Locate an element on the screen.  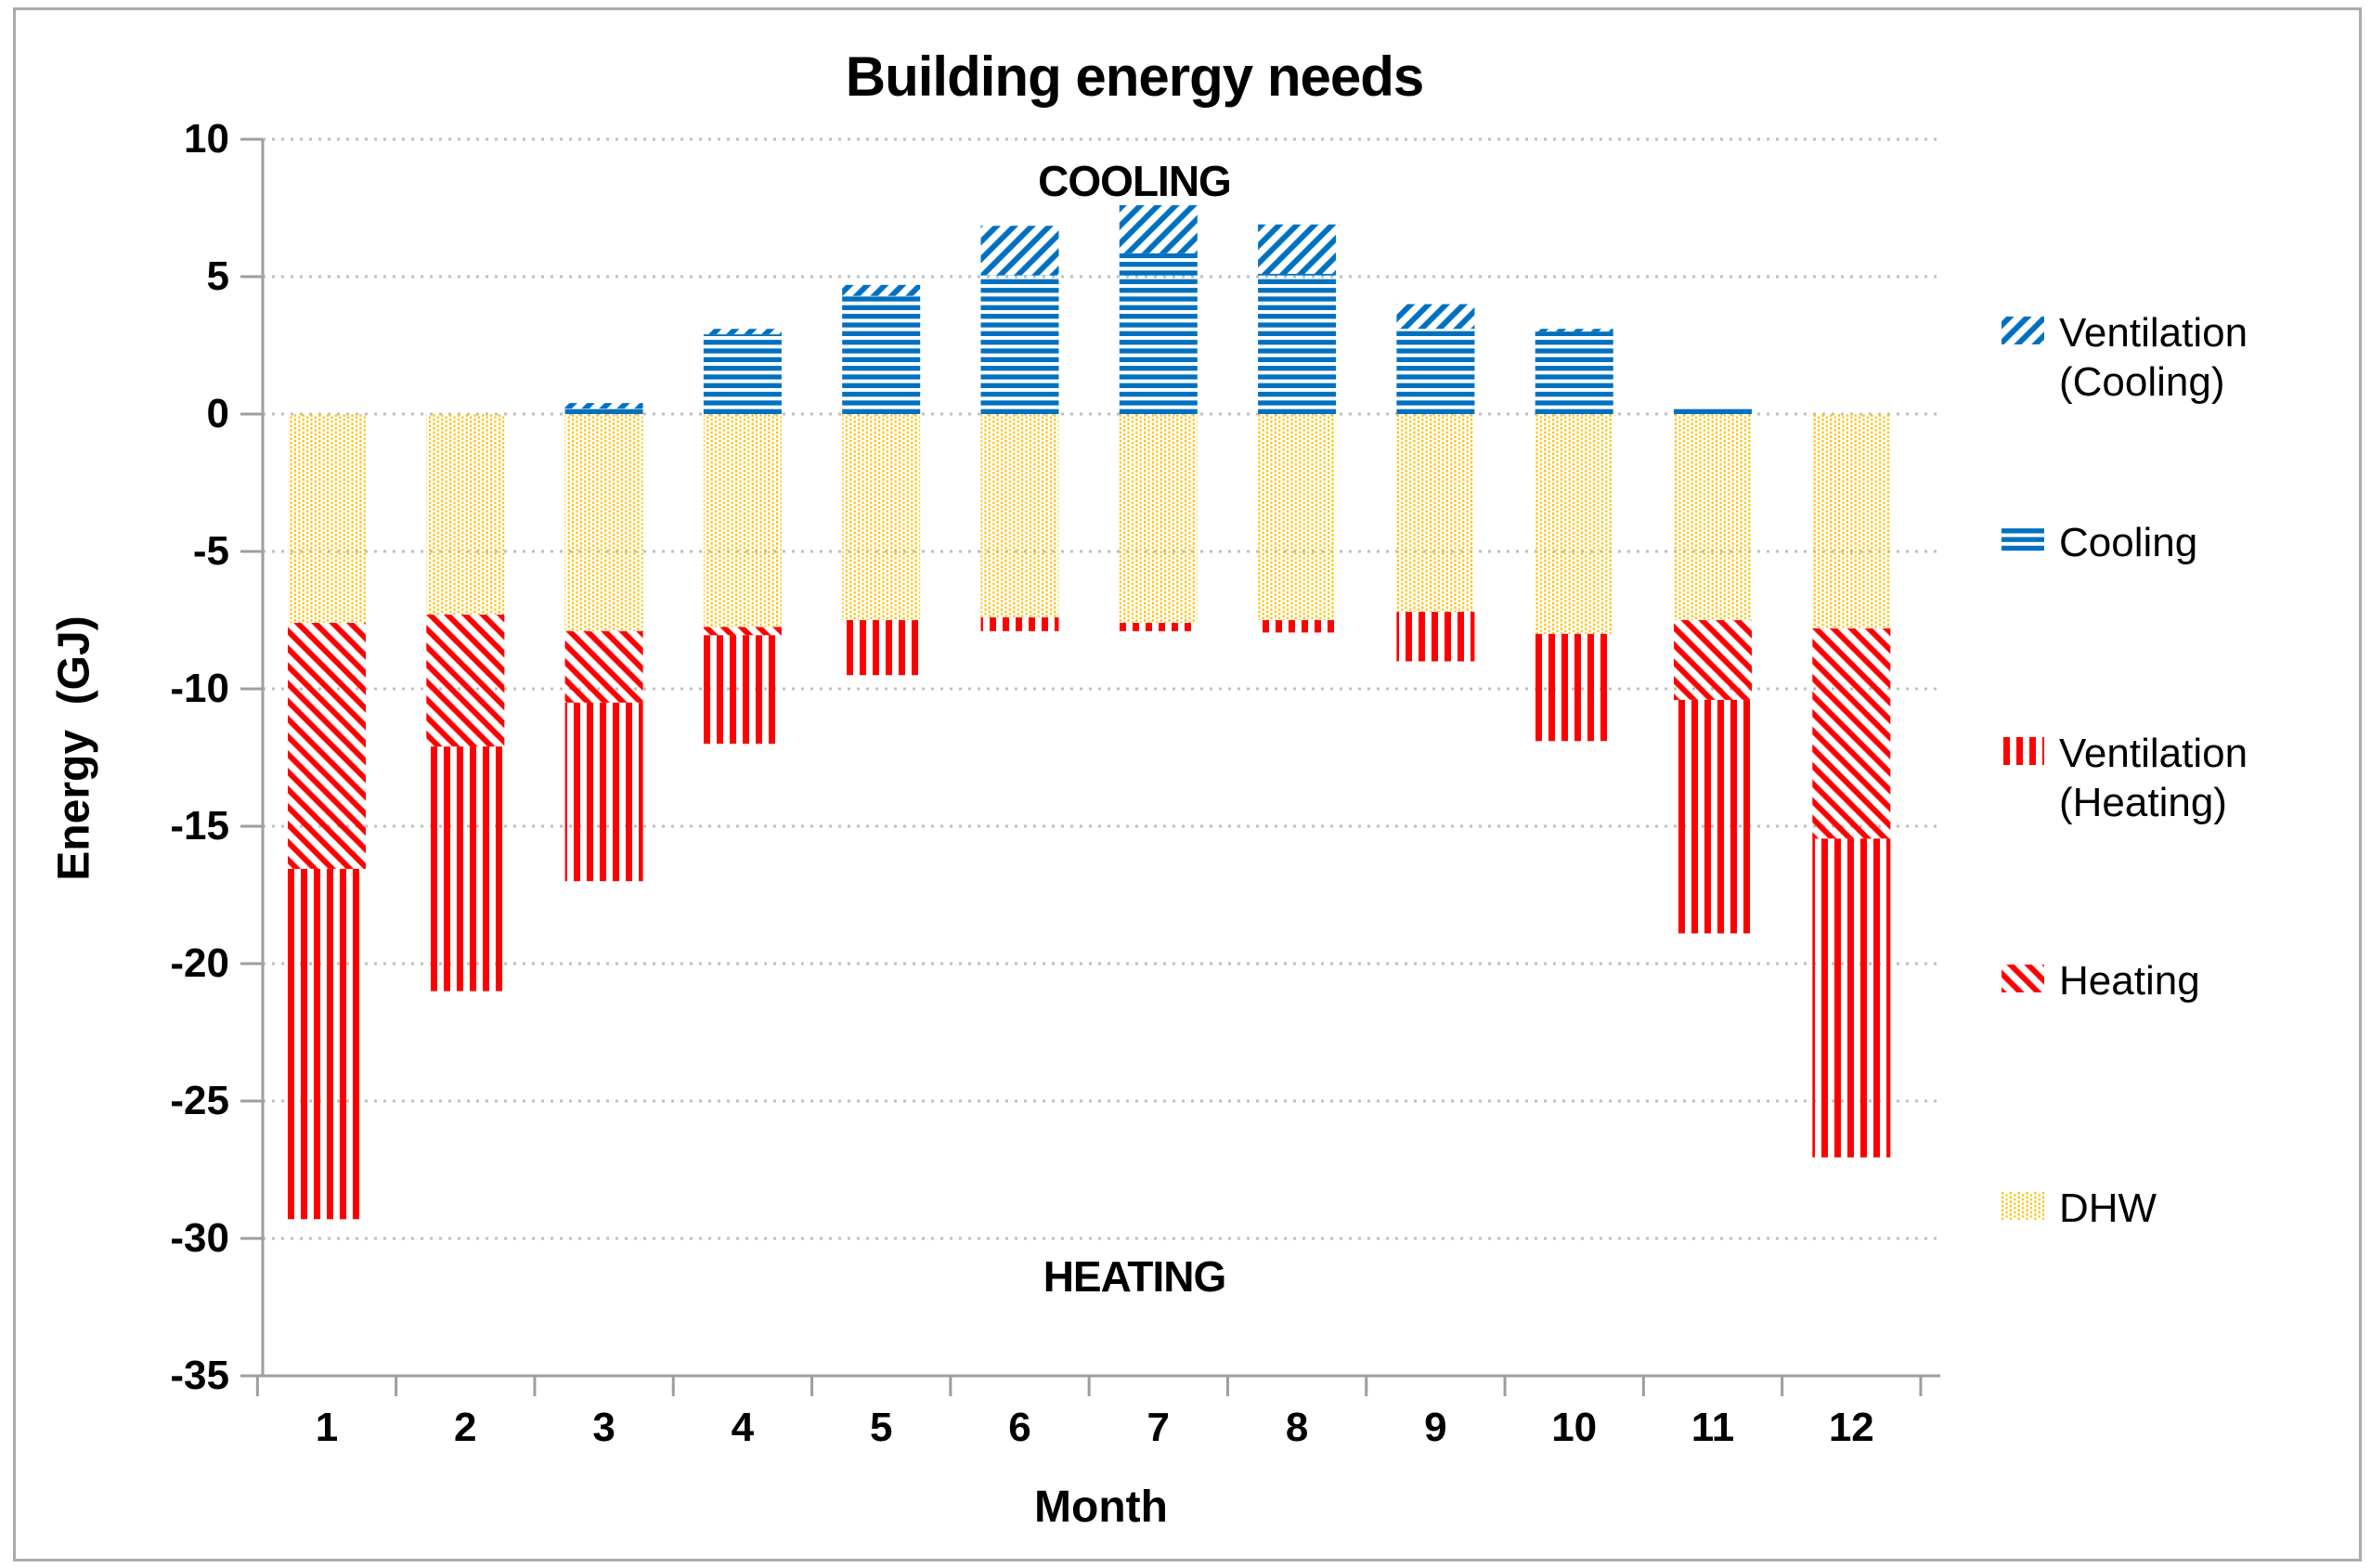
bar-segment-ventilation-cooling--m10 is located at coordinates (1574, 330).